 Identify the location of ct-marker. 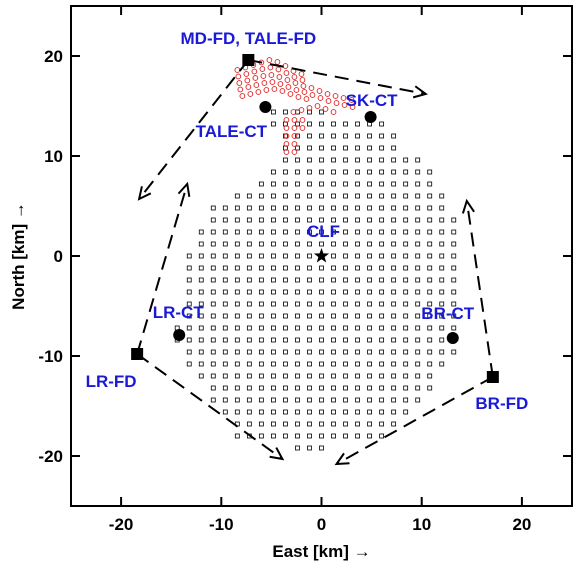
(452, 338).